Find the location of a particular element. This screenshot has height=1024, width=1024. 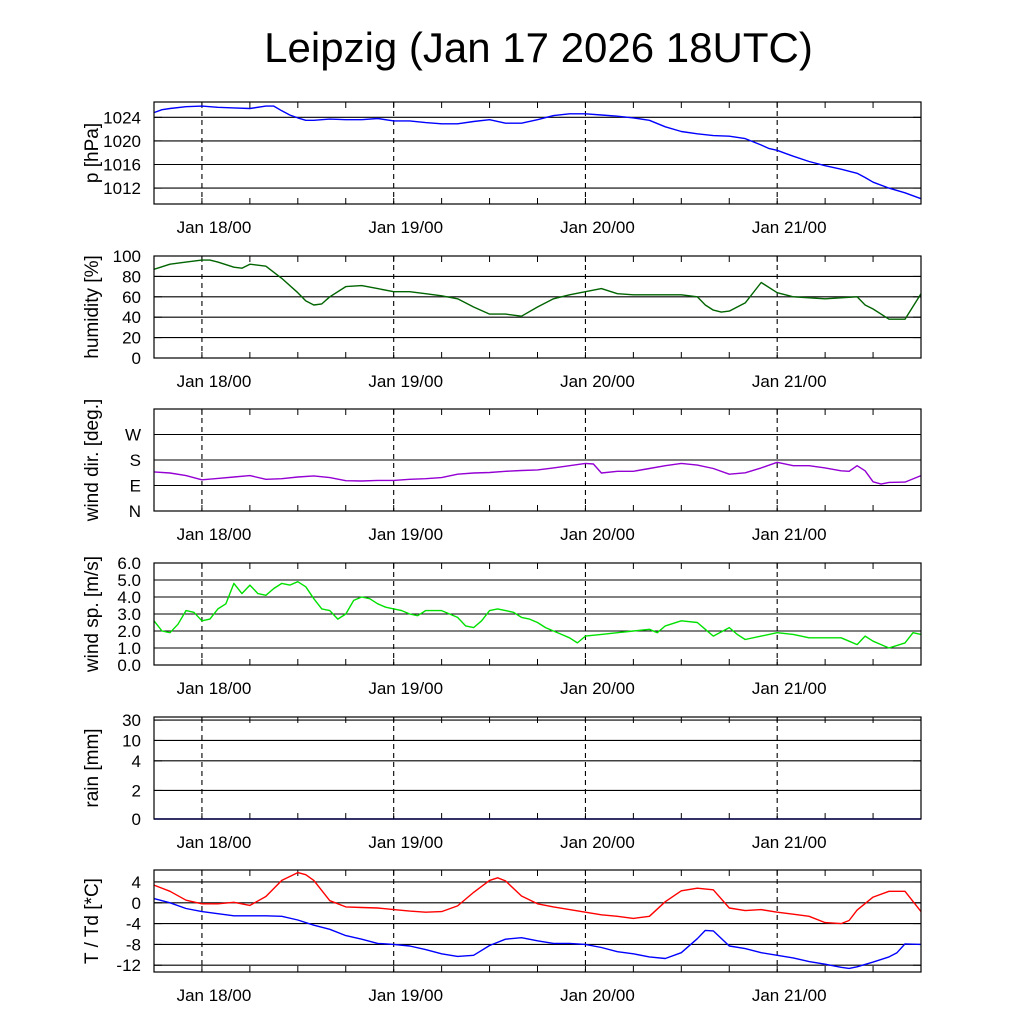

wind-direction-xtick-label-2: Jan 20/00 is located at coordinates (597, 534).